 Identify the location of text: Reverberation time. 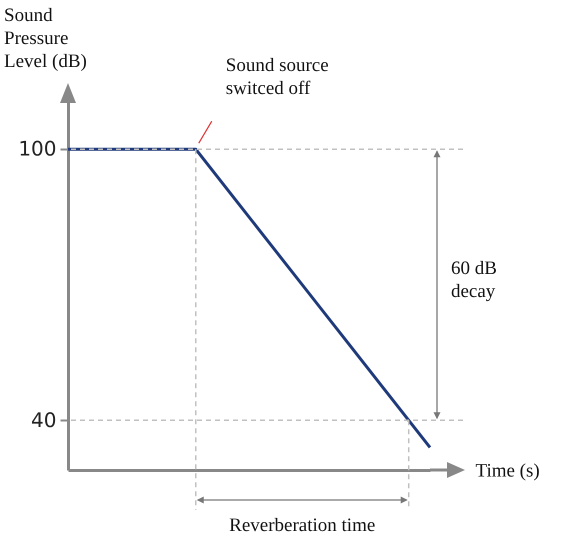
(302, 525).